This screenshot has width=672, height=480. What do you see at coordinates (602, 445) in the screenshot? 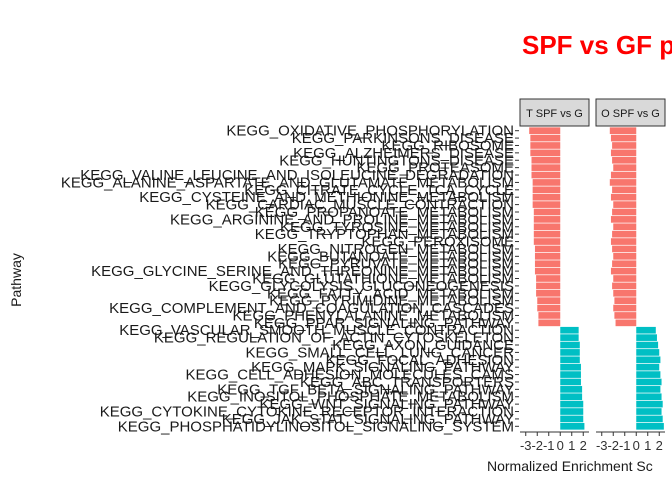
I see `x-tick-label: -3` at bounding box center [602, 445].